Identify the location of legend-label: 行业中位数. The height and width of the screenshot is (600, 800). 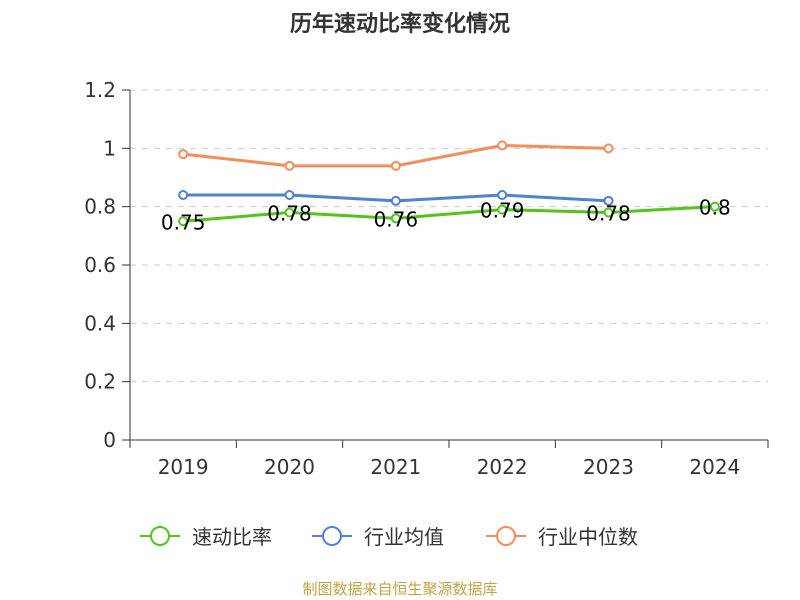
(588, 537).